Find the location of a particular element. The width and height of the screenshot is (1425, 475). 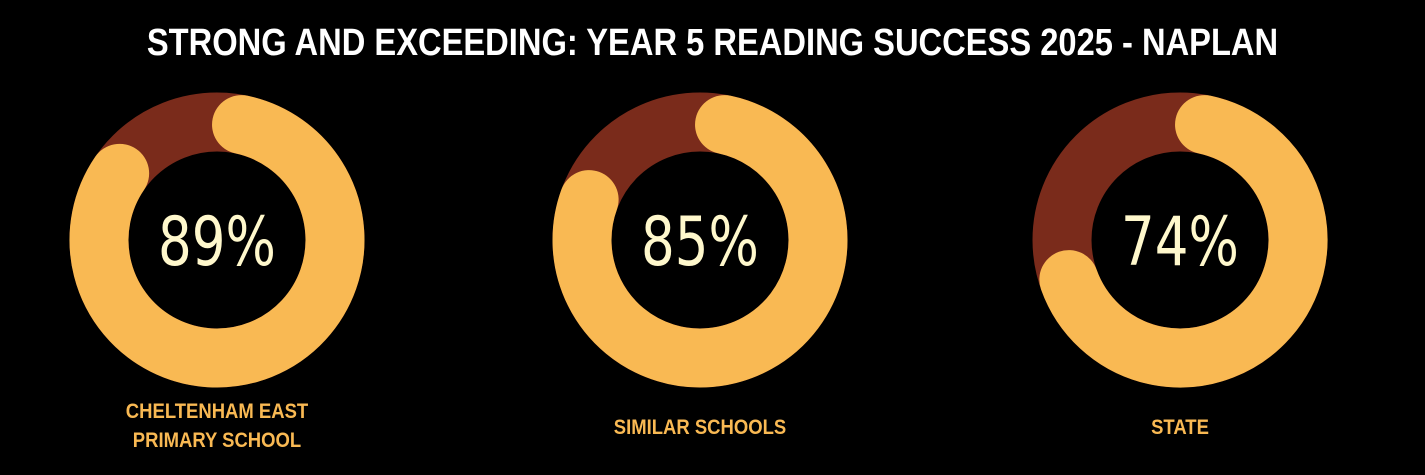

donut-2: 74% is located at coordinates (1180, 240).